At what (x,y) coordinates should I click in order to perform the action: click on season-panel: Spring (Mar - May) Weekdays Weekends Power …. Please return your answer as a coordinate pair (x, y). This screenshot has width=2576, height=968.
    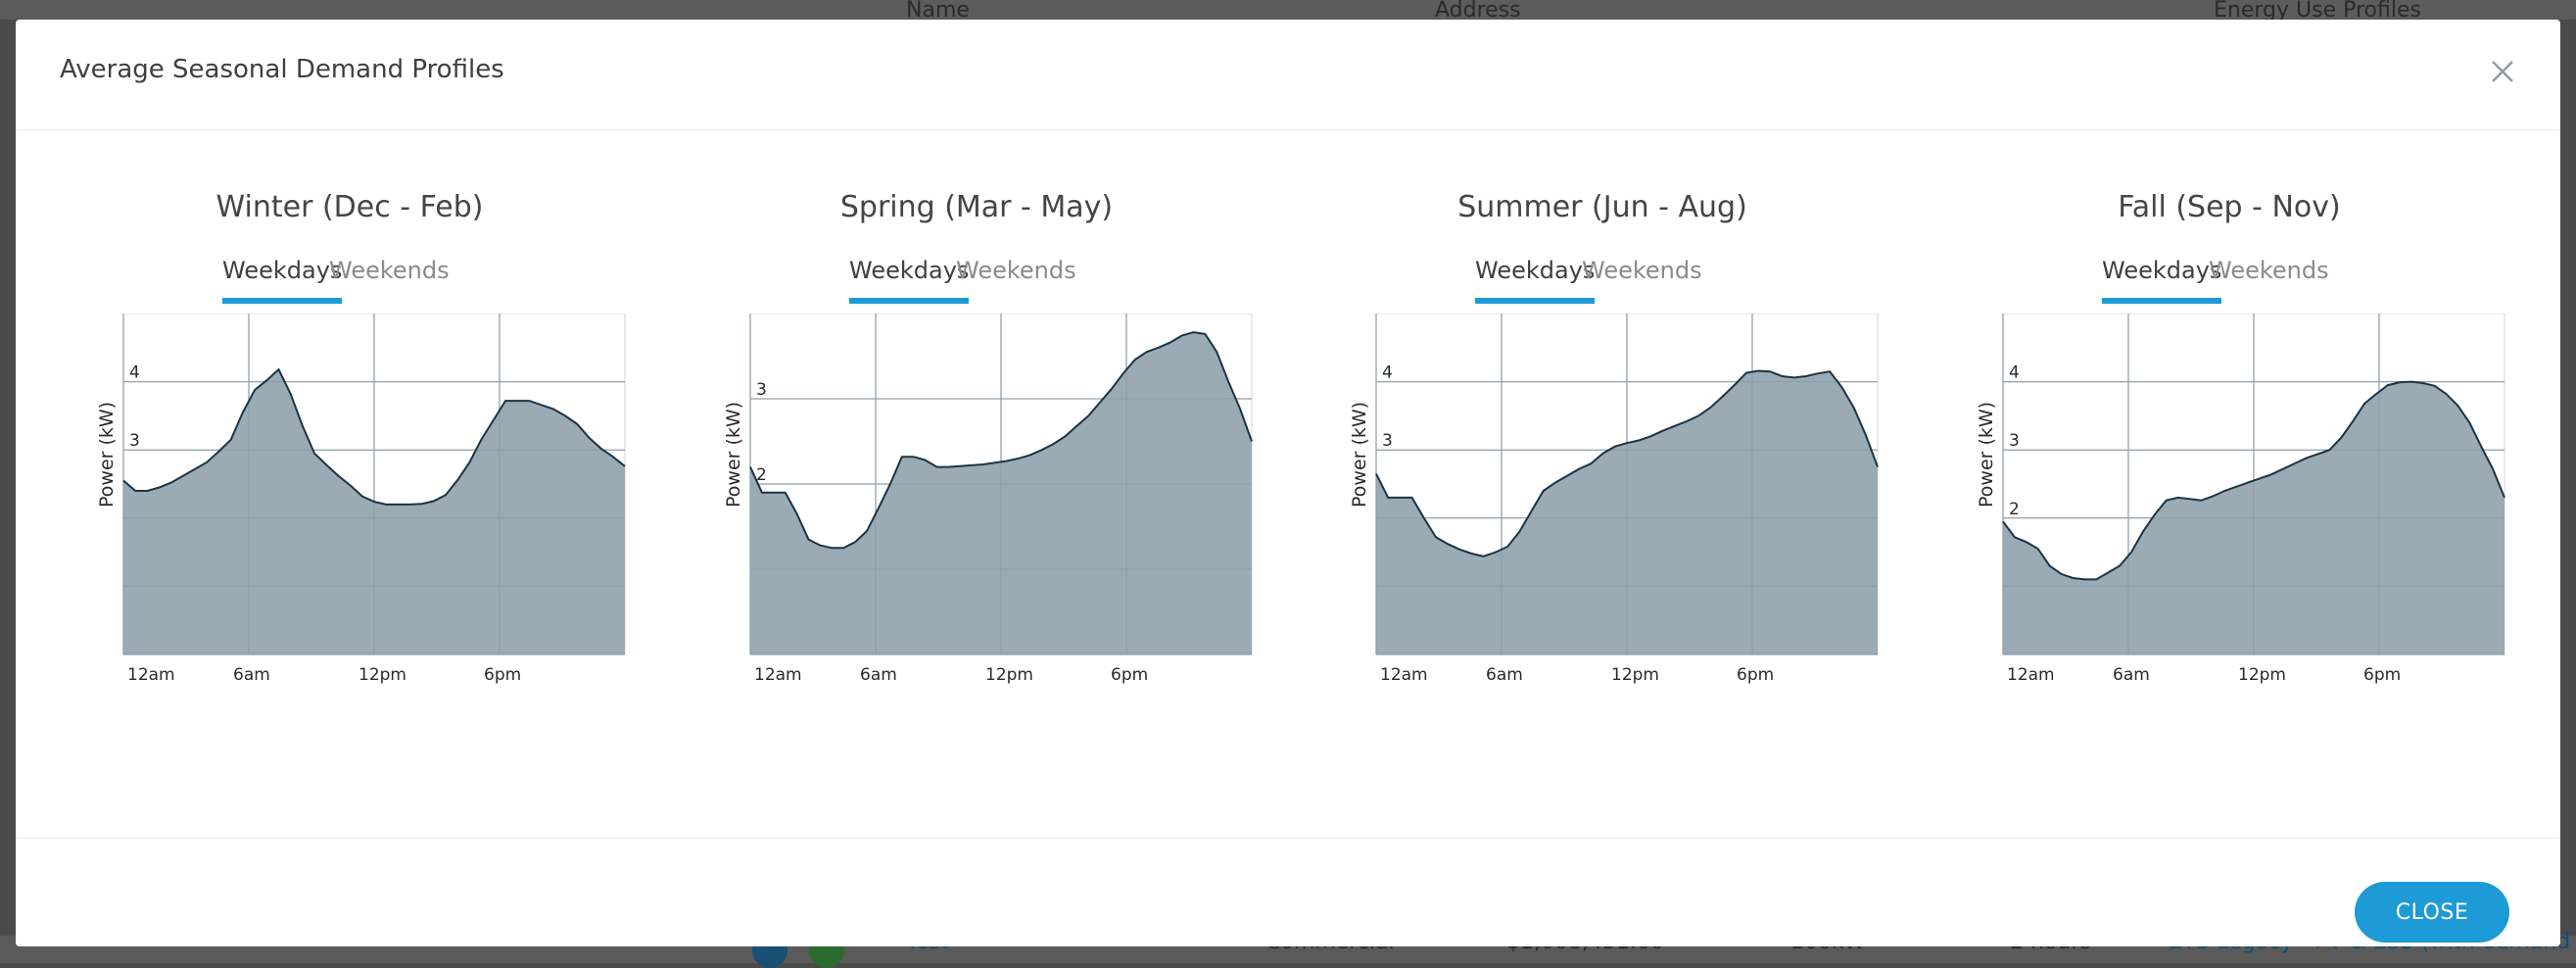
    Looking at the image, I should click on (976, 446).